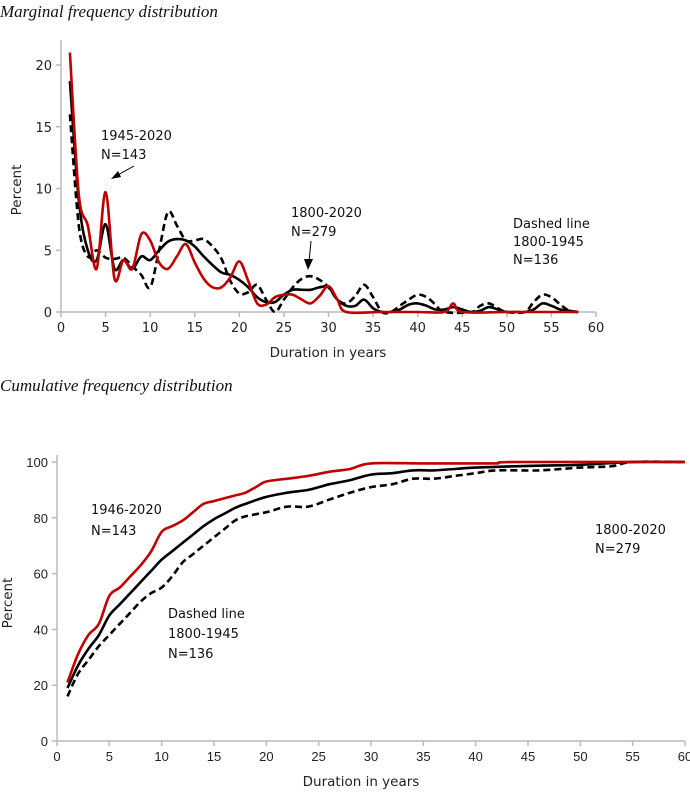 The height and width of the screenshot is (795, 690). What do you see at coordinates (313, 232) in the screenshot?
I see `annotation-1800-2020-line2: N=279` at bounding box center [313, 232].